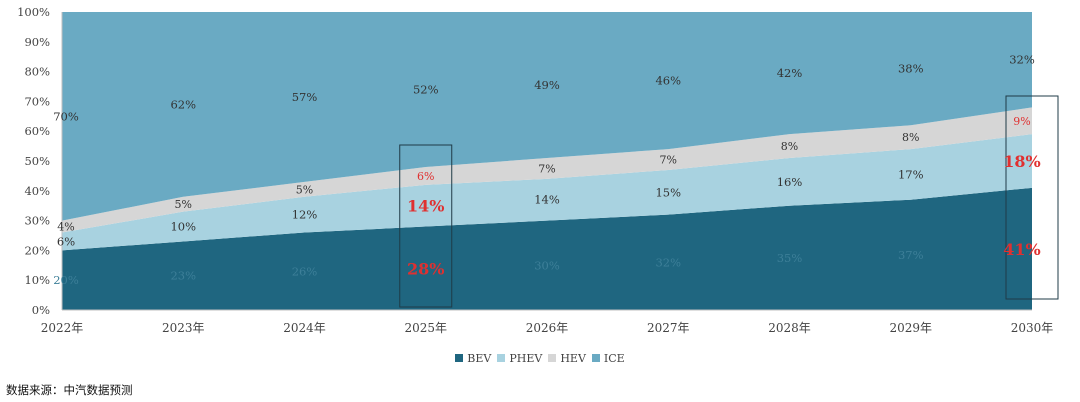 The height and width of the screenshot is (402, 1080). Describe the element at coordinates (305, 215) in the screenshot. I see `data-label-phev: 12%` at that location.